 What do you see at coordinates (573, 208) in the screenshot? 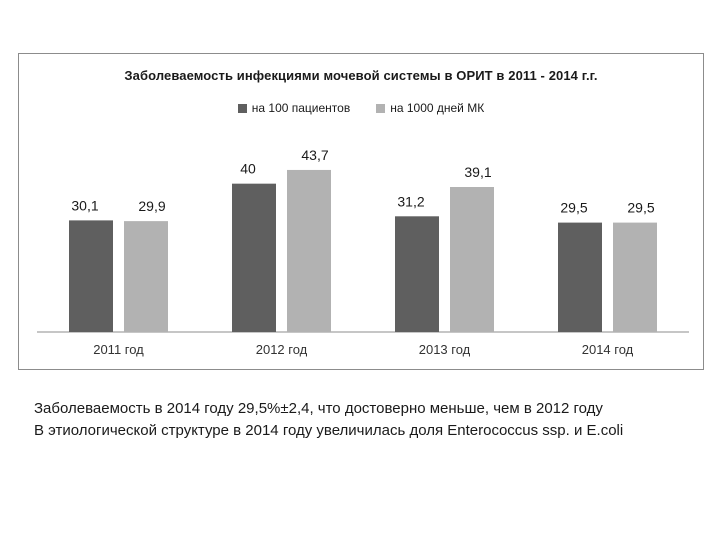
I see `data-label-series-1-4: 29,5` at bounding box center [573, 208].